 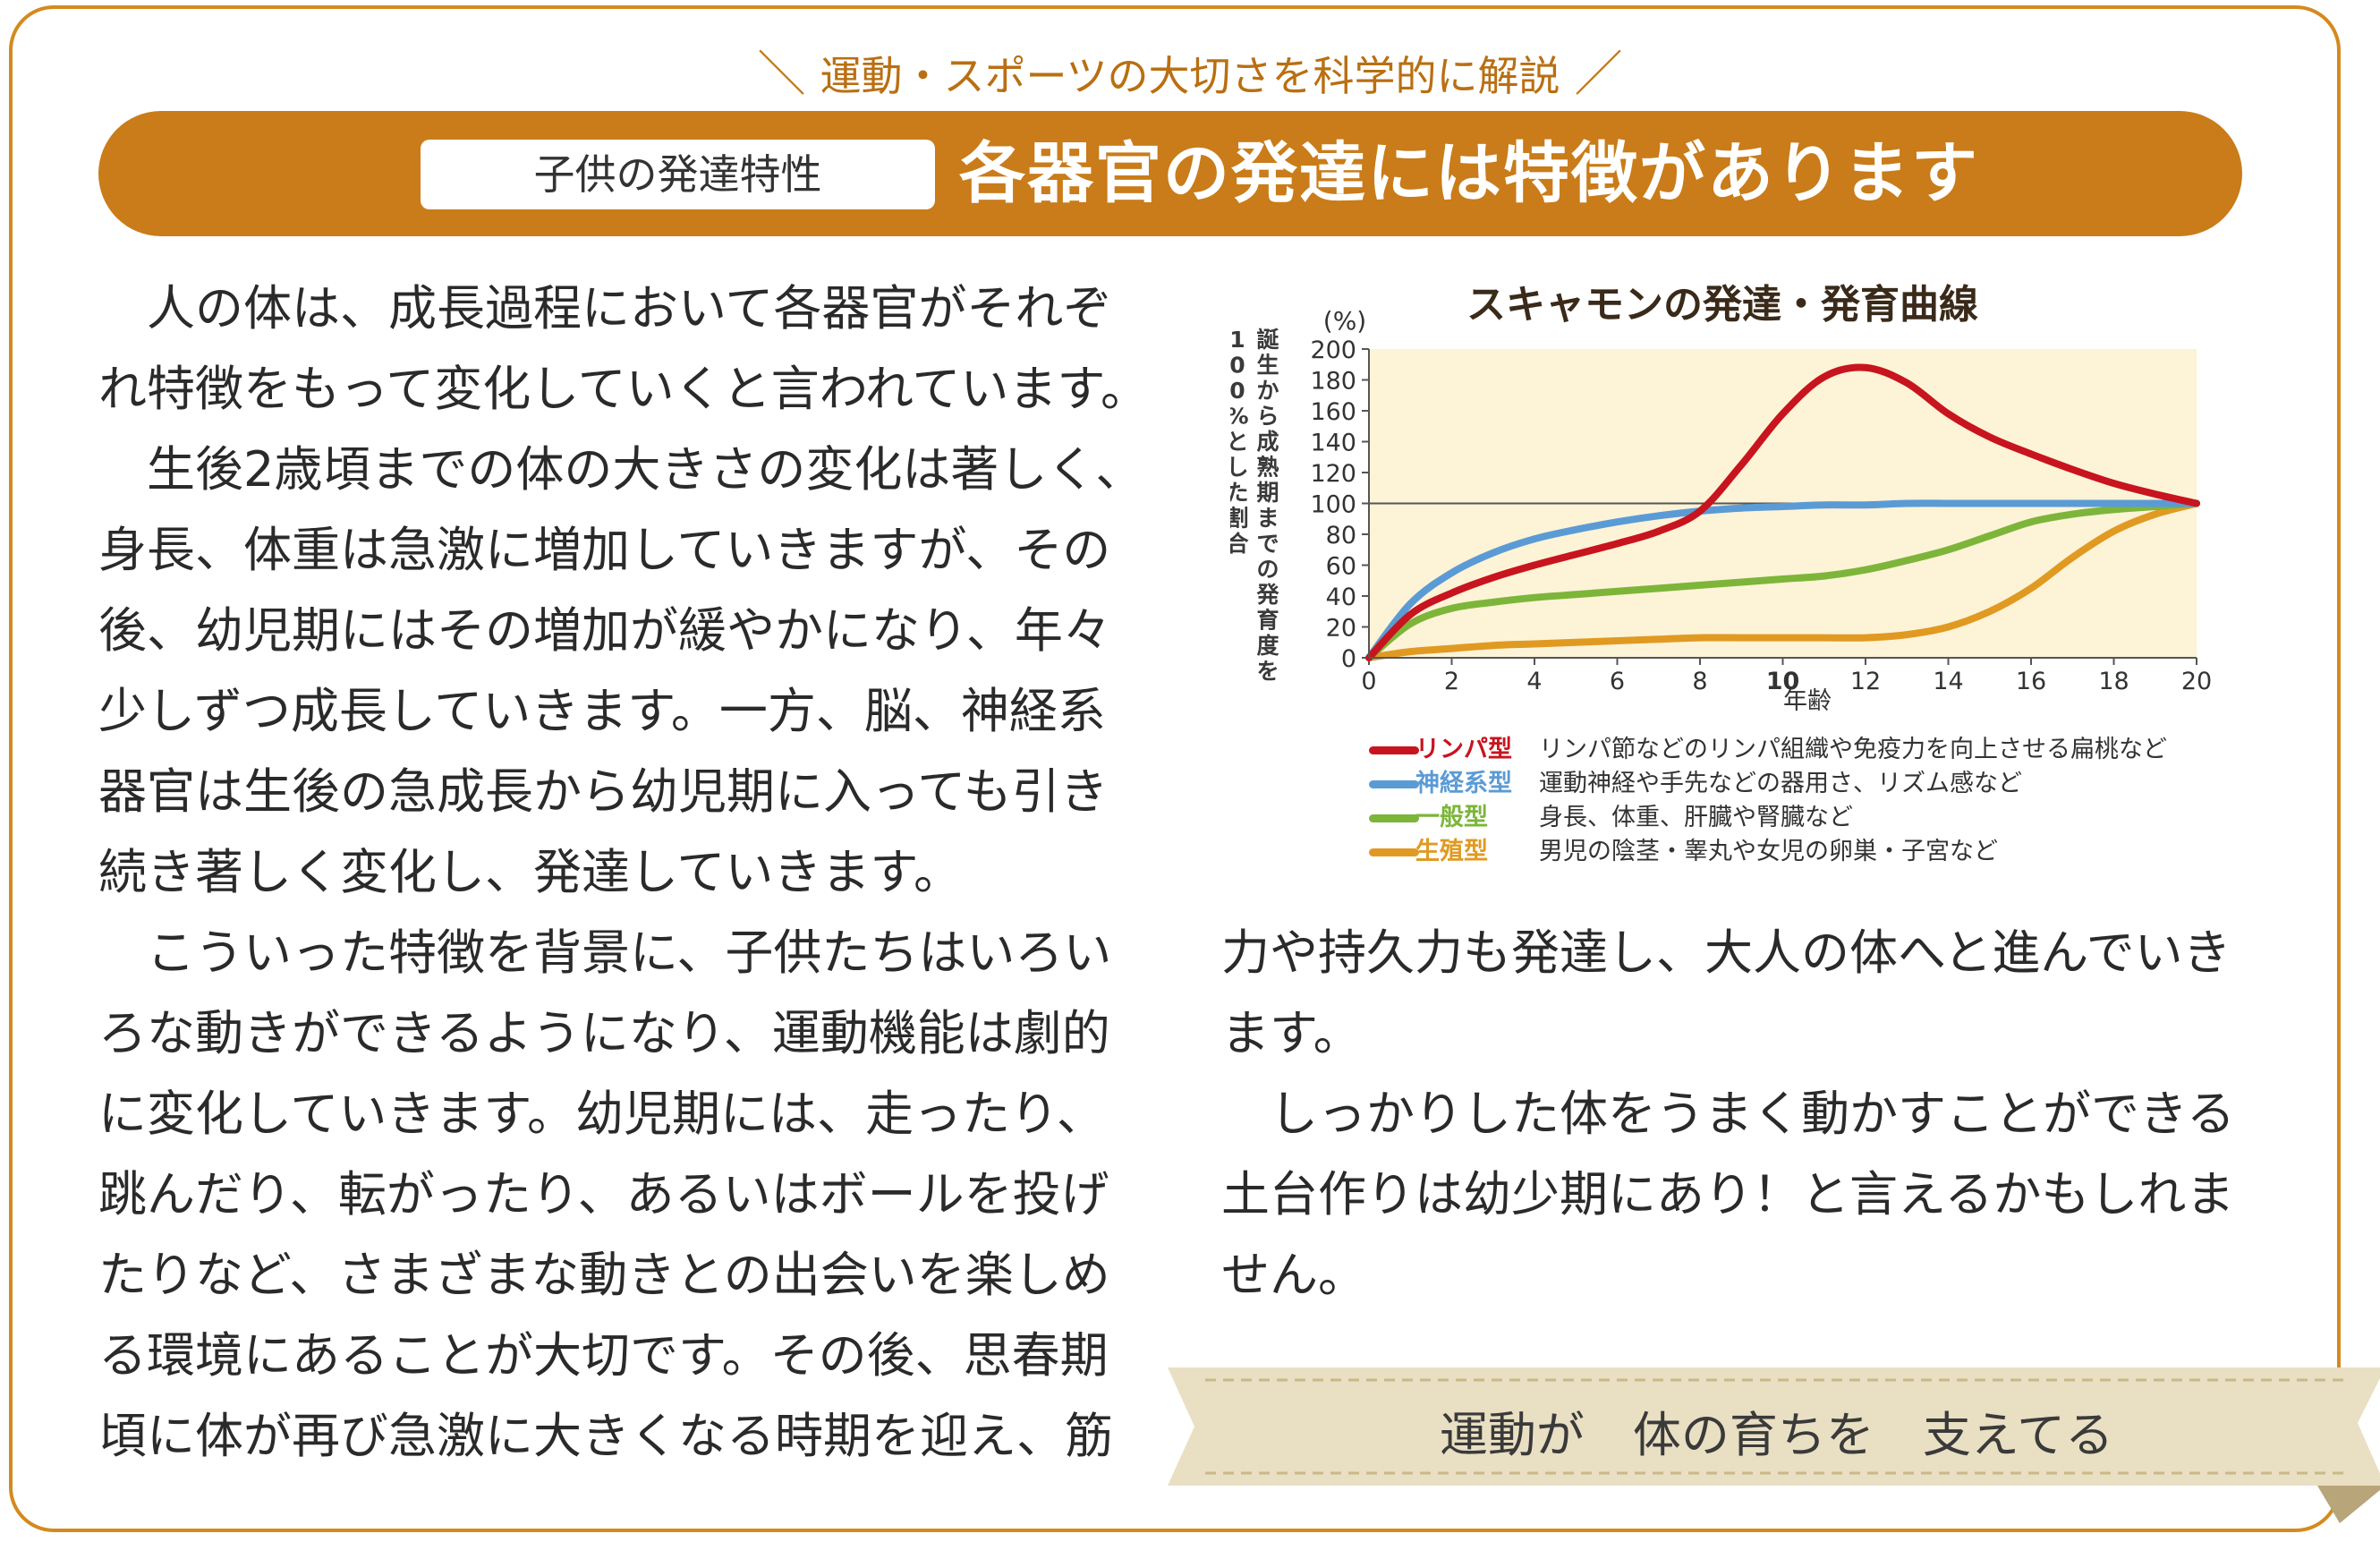 What do you see at coordinates (603, 1355) in the screenshot?
I see `text-line: る環境にあることが大切です。その後、思春期` at bounding box center [603, 1355].